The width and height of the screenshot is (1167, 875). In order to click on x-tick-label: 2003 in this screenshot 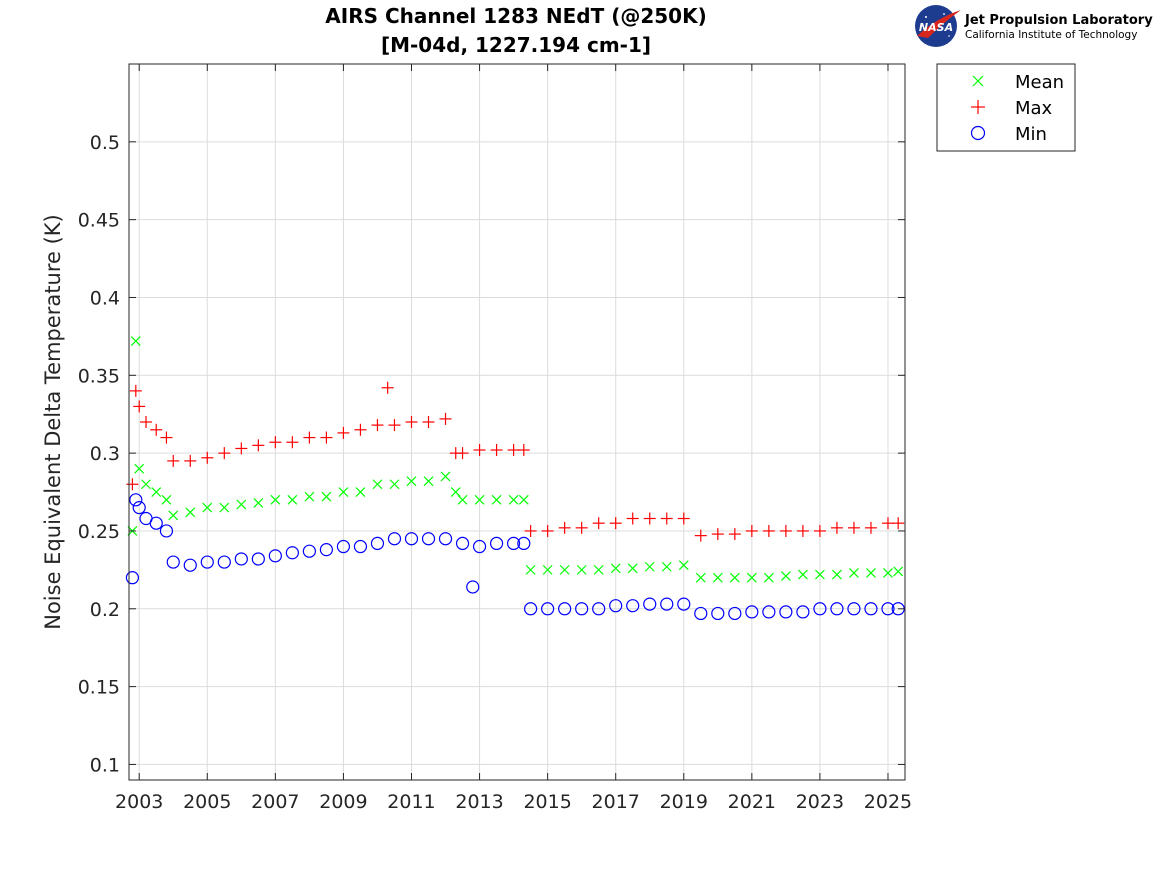, I will do `click(139, 802)`.